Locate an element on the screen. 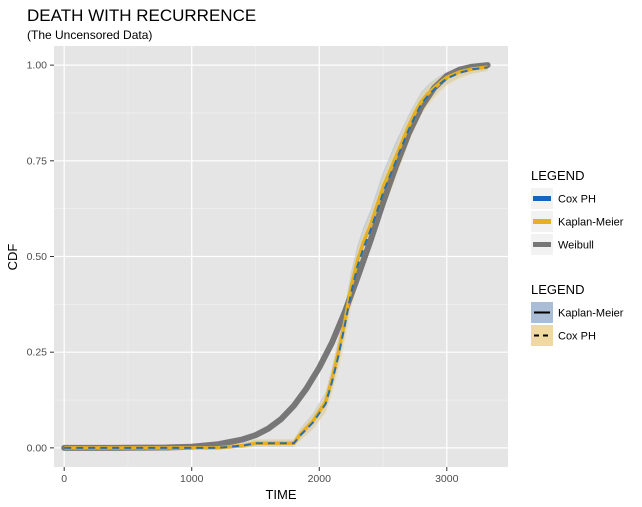 This screenshot has width=642, height=507. y-axis-ticks: 0.00 0.25 0.50 0.75 1.00 is located at coordinates (40, 257).